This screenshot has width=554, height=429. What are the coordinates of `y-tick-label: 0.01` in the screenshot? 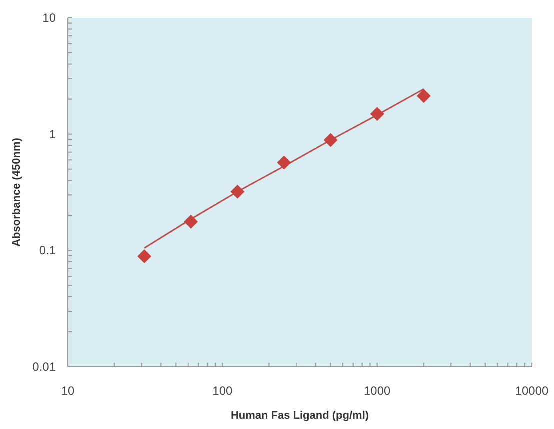 It's located at (44, 367).